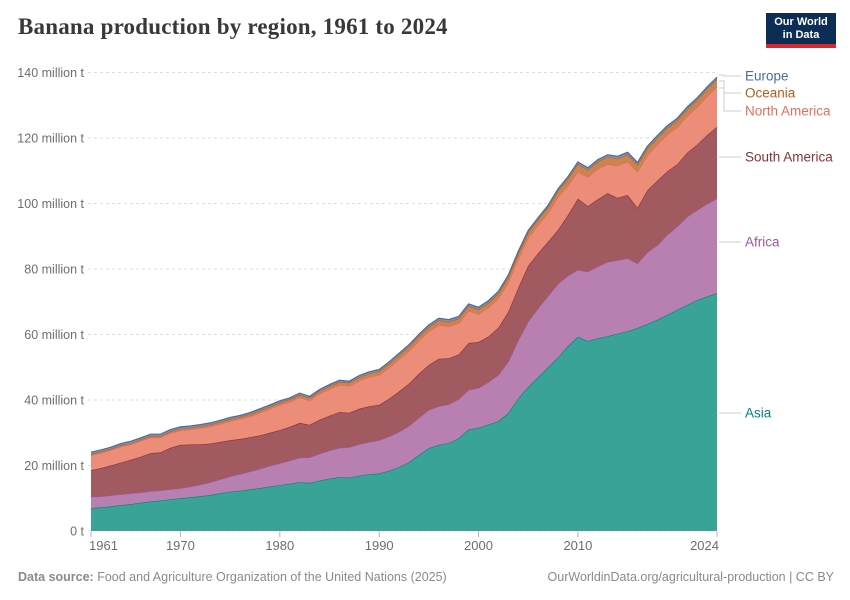  Describe the element at coordinates (762, 242) in the screenshot. I see `legend-label-africa: Africa` at that location.